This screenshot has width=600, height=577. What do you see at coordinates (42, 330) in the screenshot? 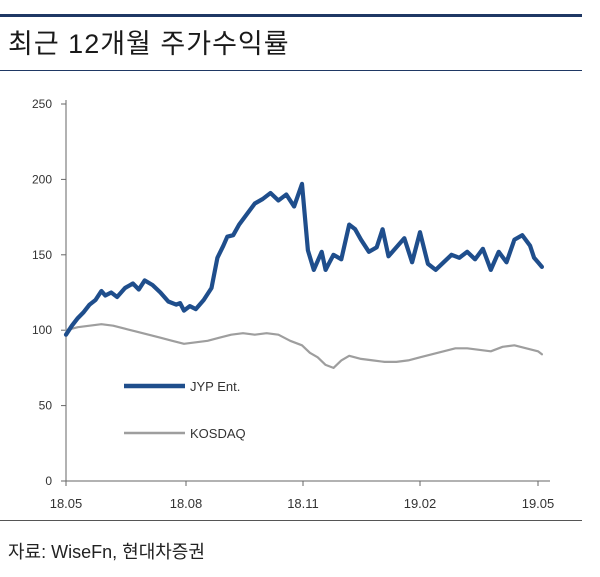
I see `y-tick-label: 100` at bounding box center [42, 330].